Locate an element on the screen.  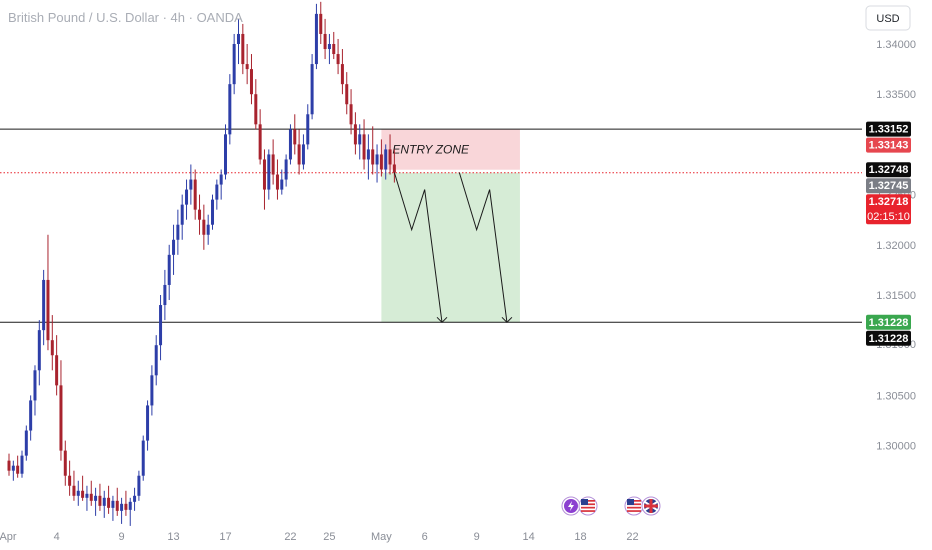
x-tick-label: 17 is located at coordinates (225, 537).